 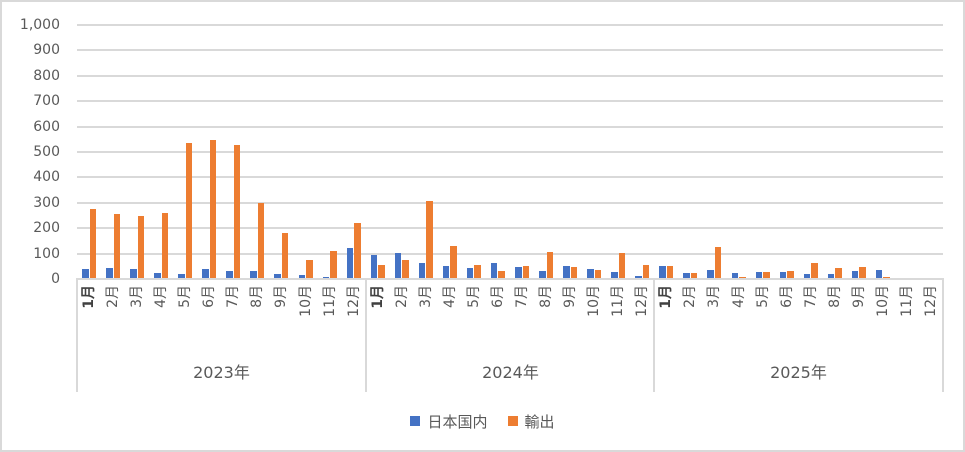 What do you see at coordinates (46, 152) in the screenshot?
I see `y-axis-tick-label: 500` at bounding box center [46, 152].